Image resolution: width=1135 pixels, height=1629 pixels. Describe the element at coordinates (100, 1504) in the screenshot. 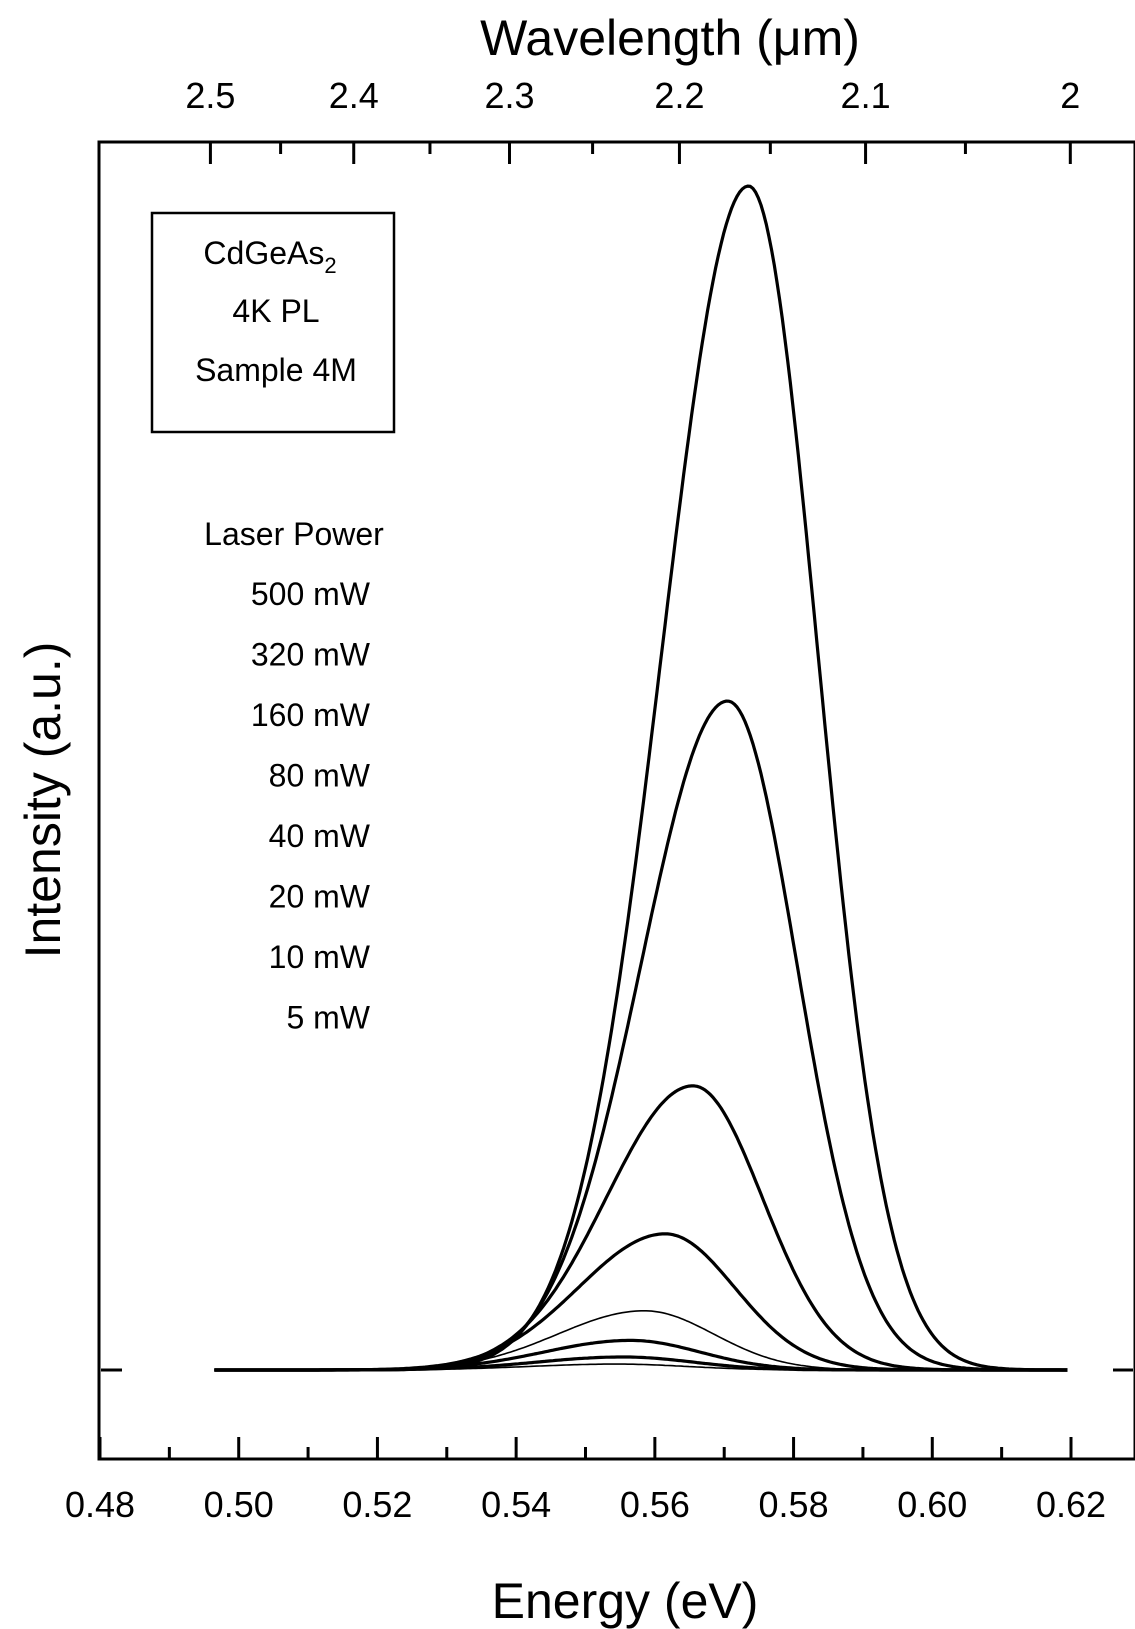

I see `x-tick-label: 0.48` at that location.